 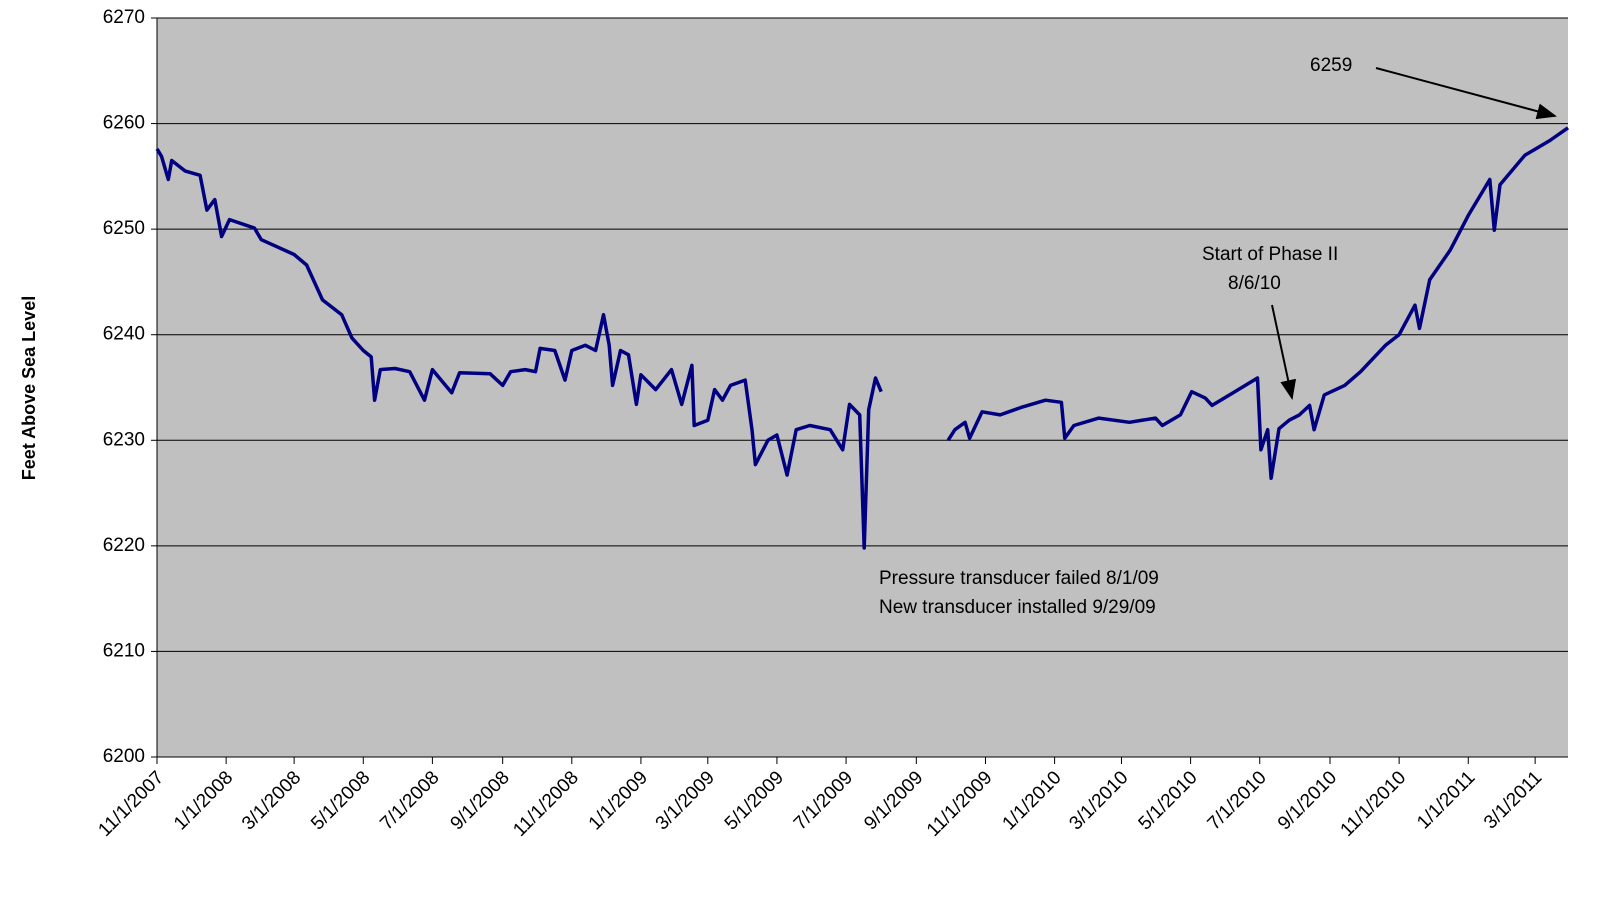 What do you see at coordinates (1017, 607) in the screenshot?
I see `annotation: New transducer installed 9/29/09` at bounding box center [1017, 607].